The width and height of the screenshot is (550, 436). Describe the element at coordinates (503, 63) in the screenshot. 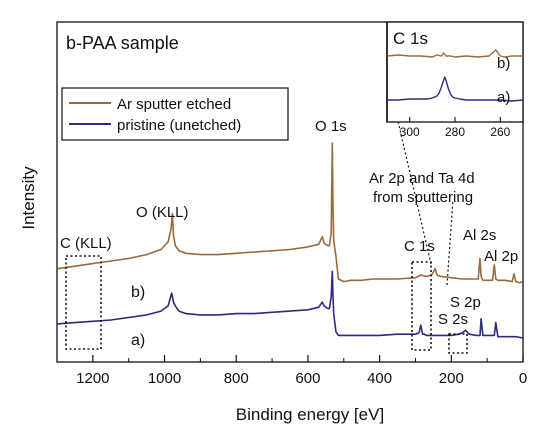

I see `inset-curve-label-etched: b)` at that location.